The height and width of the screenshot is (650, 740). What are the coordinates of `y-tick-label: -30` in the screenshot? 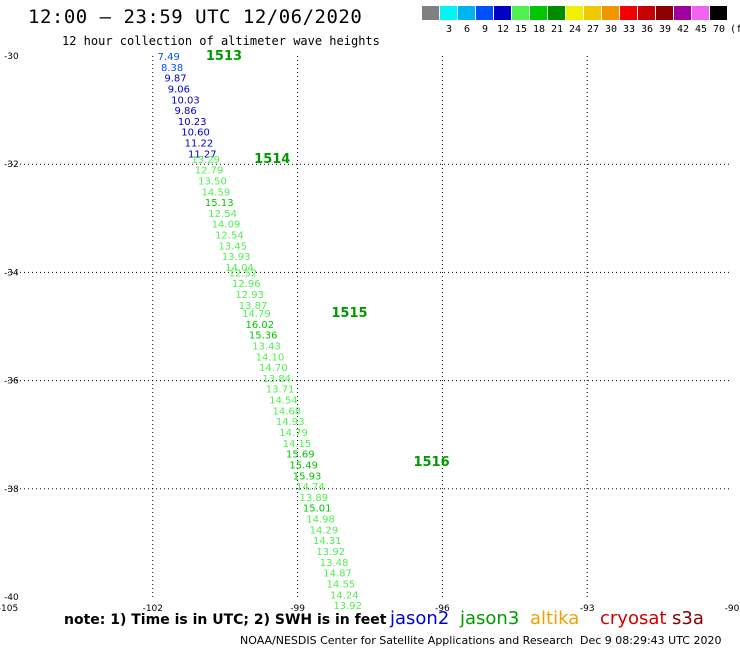 It's located at (11, 57).